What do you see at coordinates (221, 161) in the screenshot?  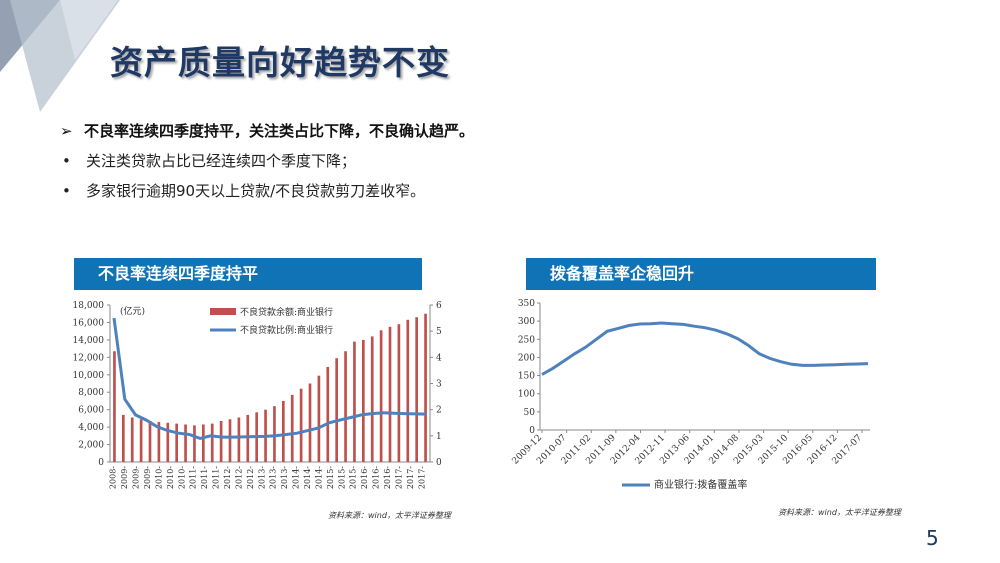 I see `bullet-text: 关注类贷款占比已经连续四个季度下降；` at bounding box center [221, 161].